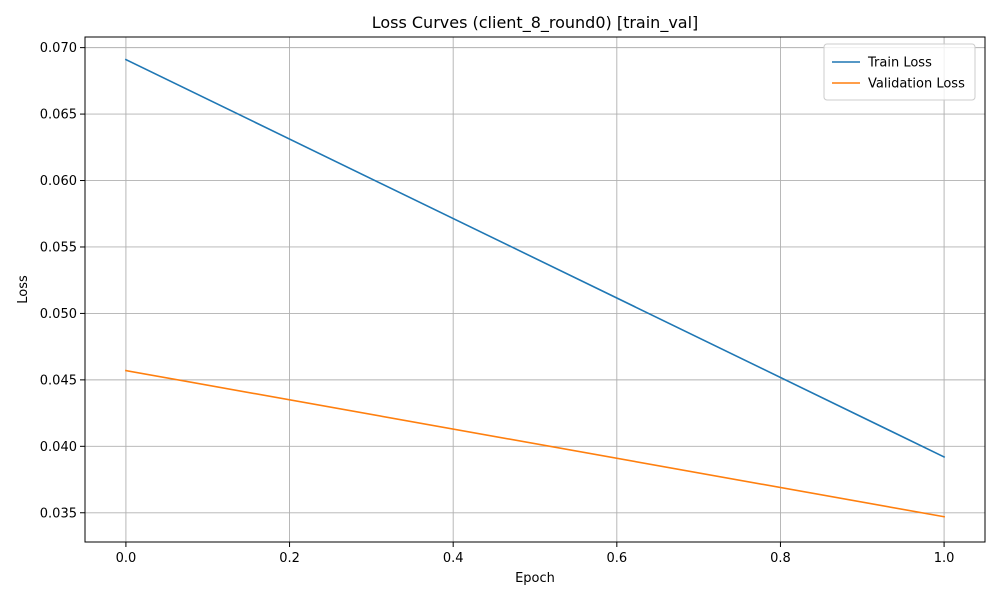 This screenshot has width=1000, height=604. I want to click on x-tick-label: 0.2, so click(289, 558).